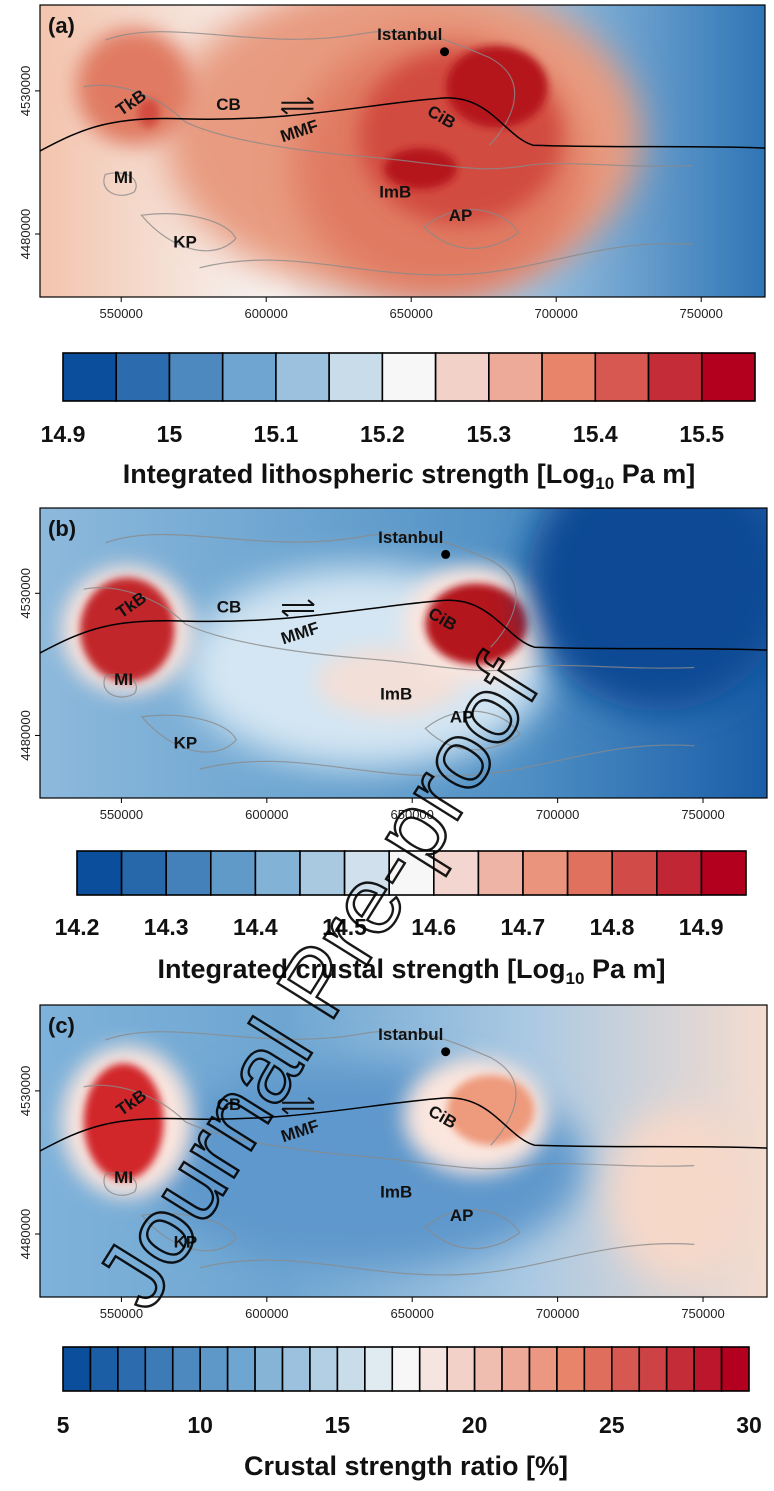 Image resolution: width=774 pixels, height=1491 pixels. Describe the element at coordinates (344, 927) in the screenshot. I see `colorbar-tick-label: 14.5` at that location.